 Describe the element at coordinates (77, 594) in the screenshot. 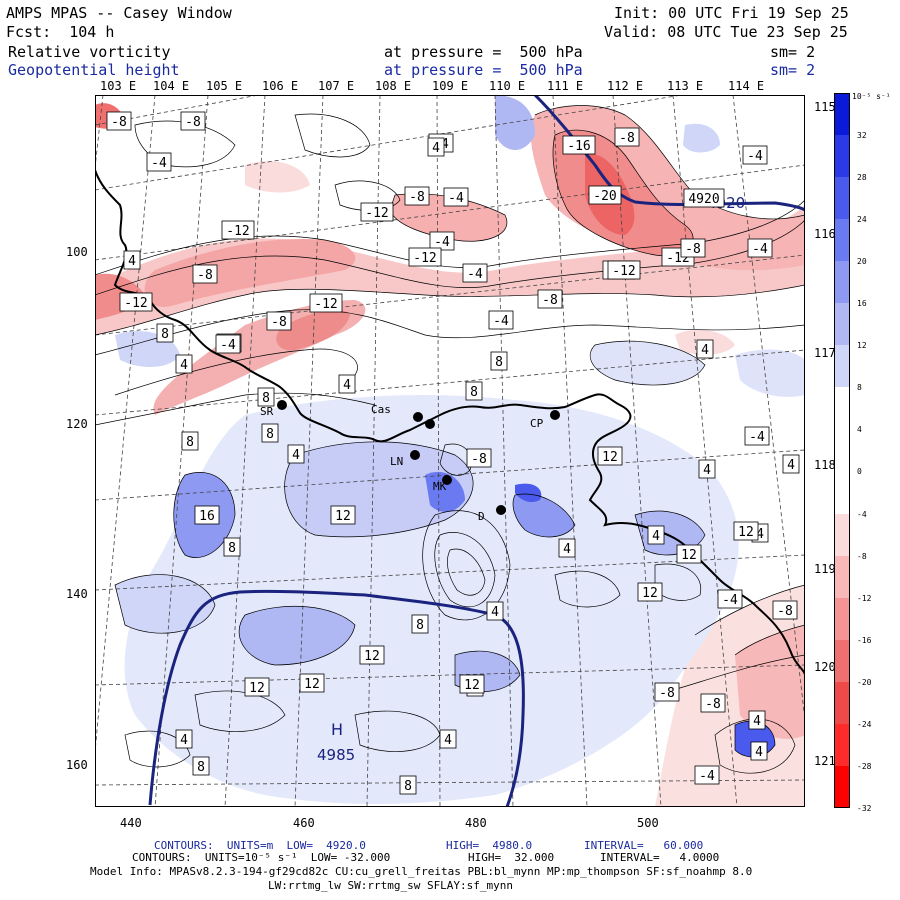

I see `y-tick-label: 140` at that location.